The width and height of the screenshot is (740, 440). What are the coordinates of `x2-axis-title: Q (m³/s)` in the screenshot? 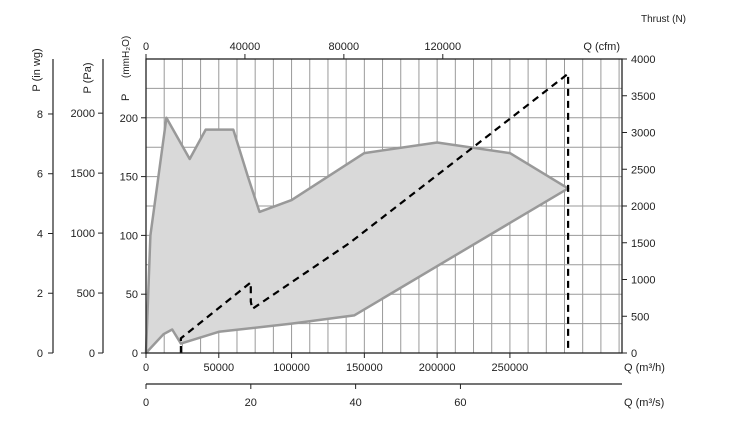 It's located at (644, 403).